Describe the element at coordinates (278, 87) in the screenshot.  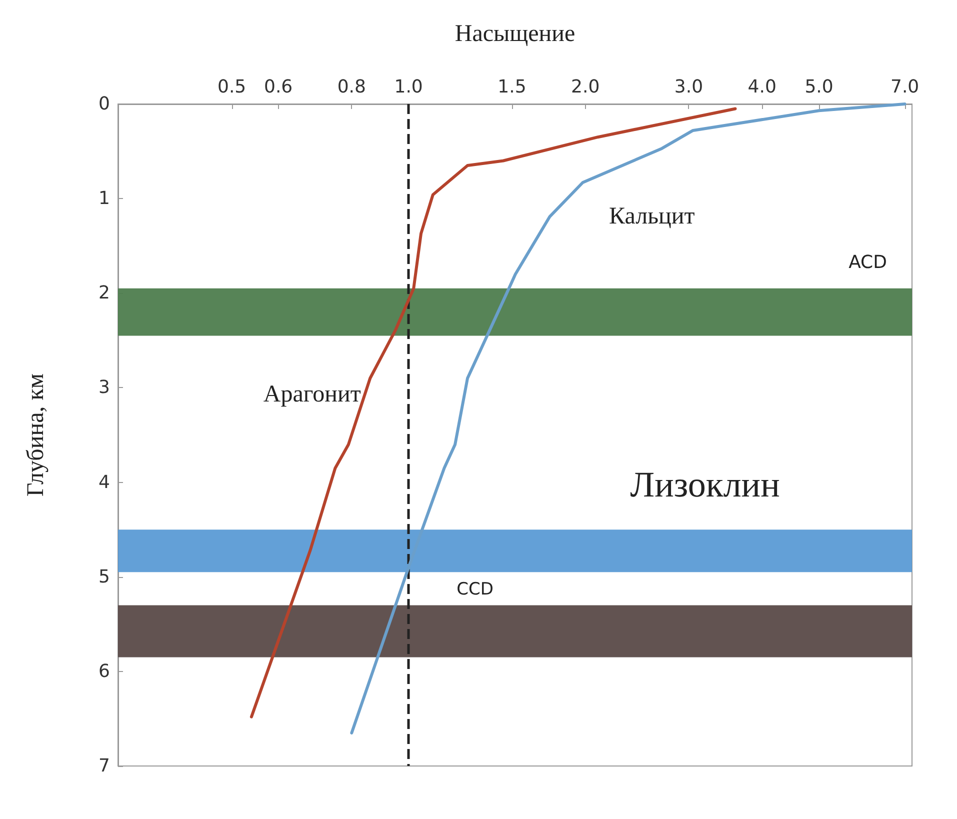
I see `x-tick-label: 0.6` at that location.